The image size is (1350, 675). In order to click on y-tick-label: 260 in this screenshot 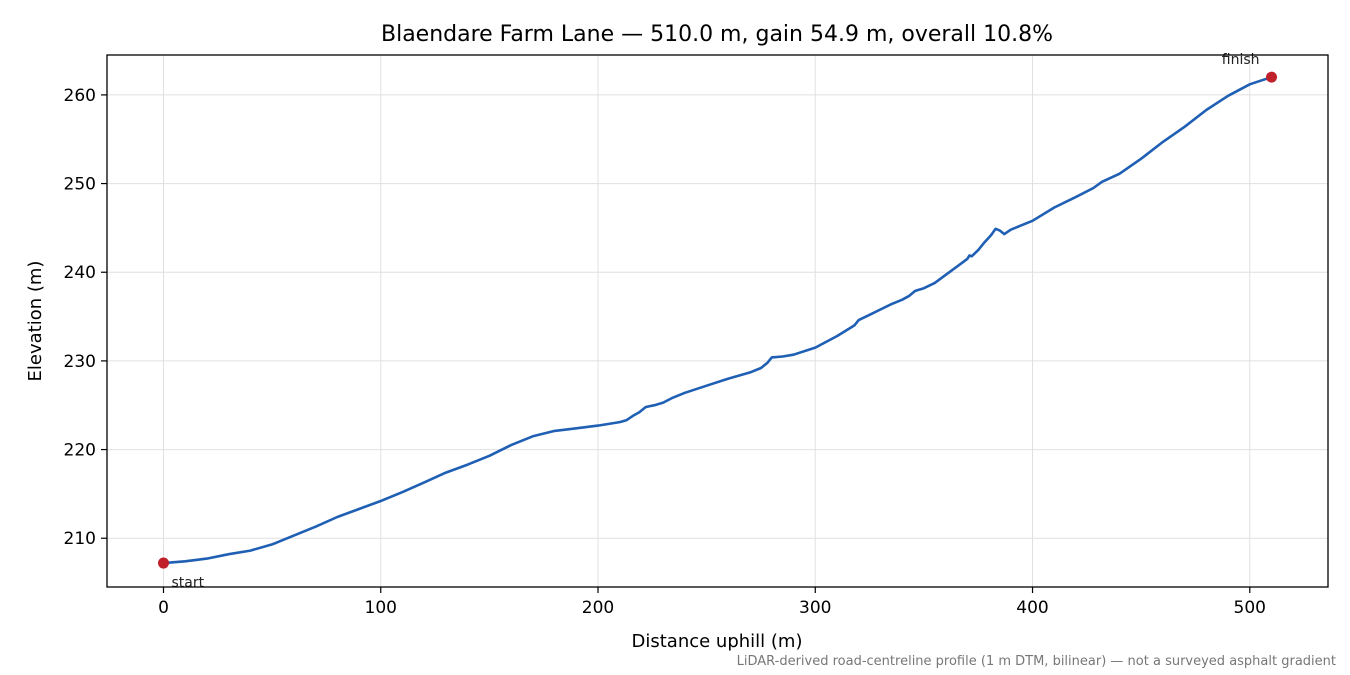, I will do `click(80, 96)`.